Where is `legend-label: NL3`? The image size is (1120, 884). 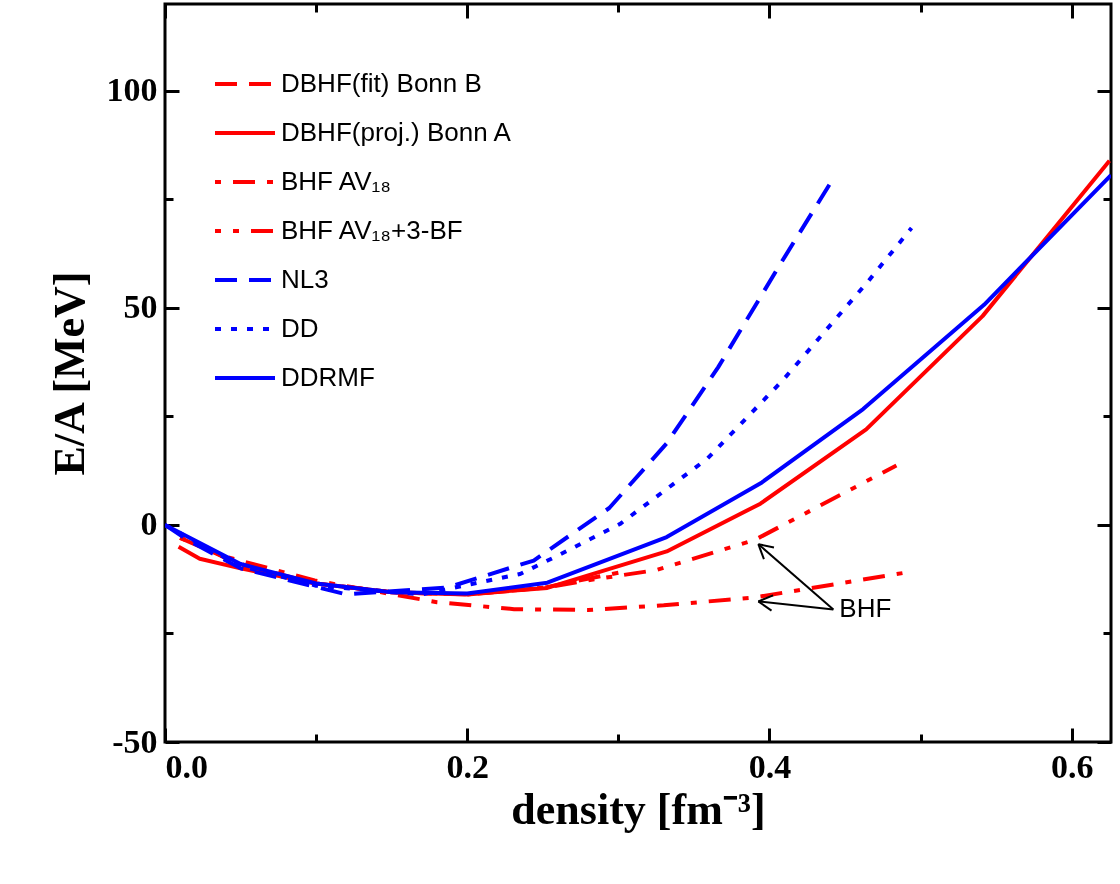 legend-label: NL3 is located at coordinates (305, 279).